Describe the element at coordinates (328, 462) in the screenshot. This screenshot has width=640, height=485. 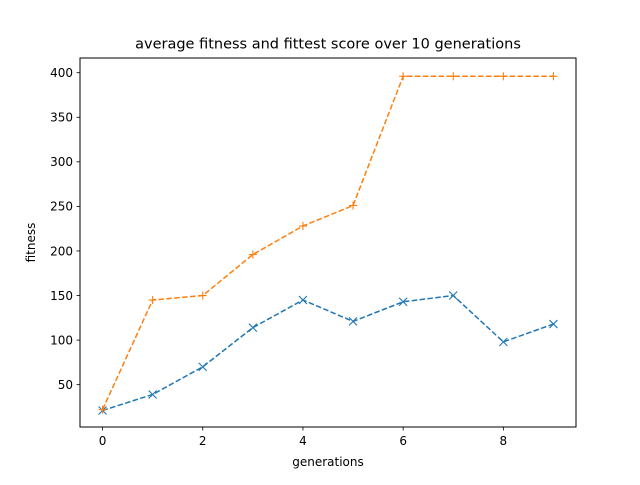
I see `x-axis-label: generations` at that location.